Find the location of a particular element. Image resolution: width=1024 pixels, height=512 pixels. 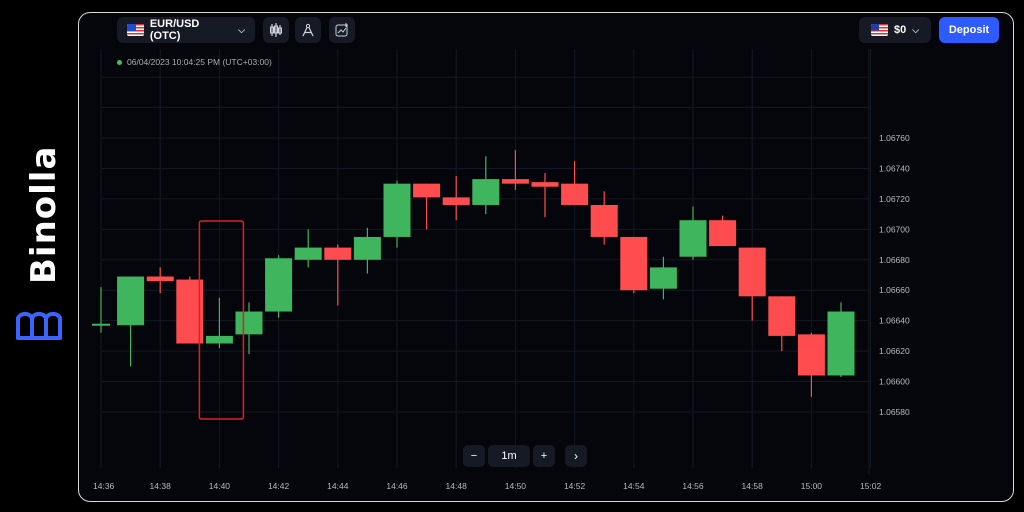

scroll-forward-button: › is located at coordinates (576, 456).